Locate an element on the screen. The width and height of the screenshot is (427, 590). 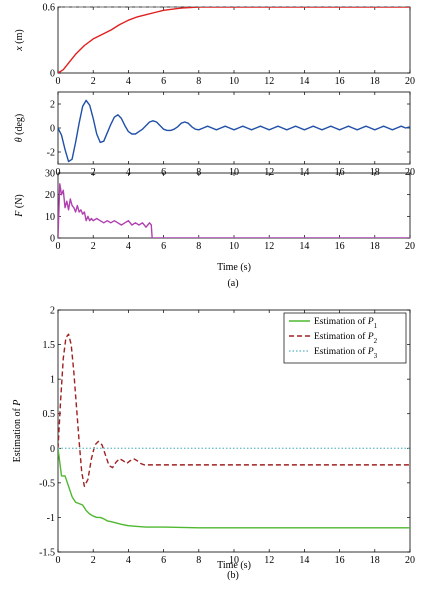
y-tick-label: 10 is located at coordinates (50, 217).